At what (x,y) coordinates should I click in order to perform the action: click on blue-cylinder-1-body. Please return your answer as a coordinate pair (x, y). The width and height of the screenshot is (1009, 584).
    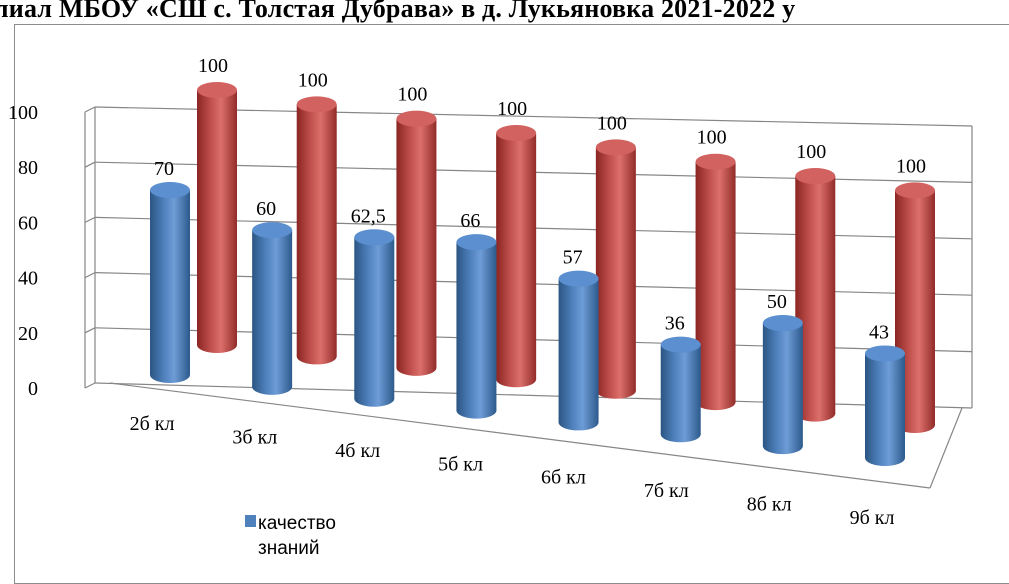
    Looking at the image, I should click on (170, 282).